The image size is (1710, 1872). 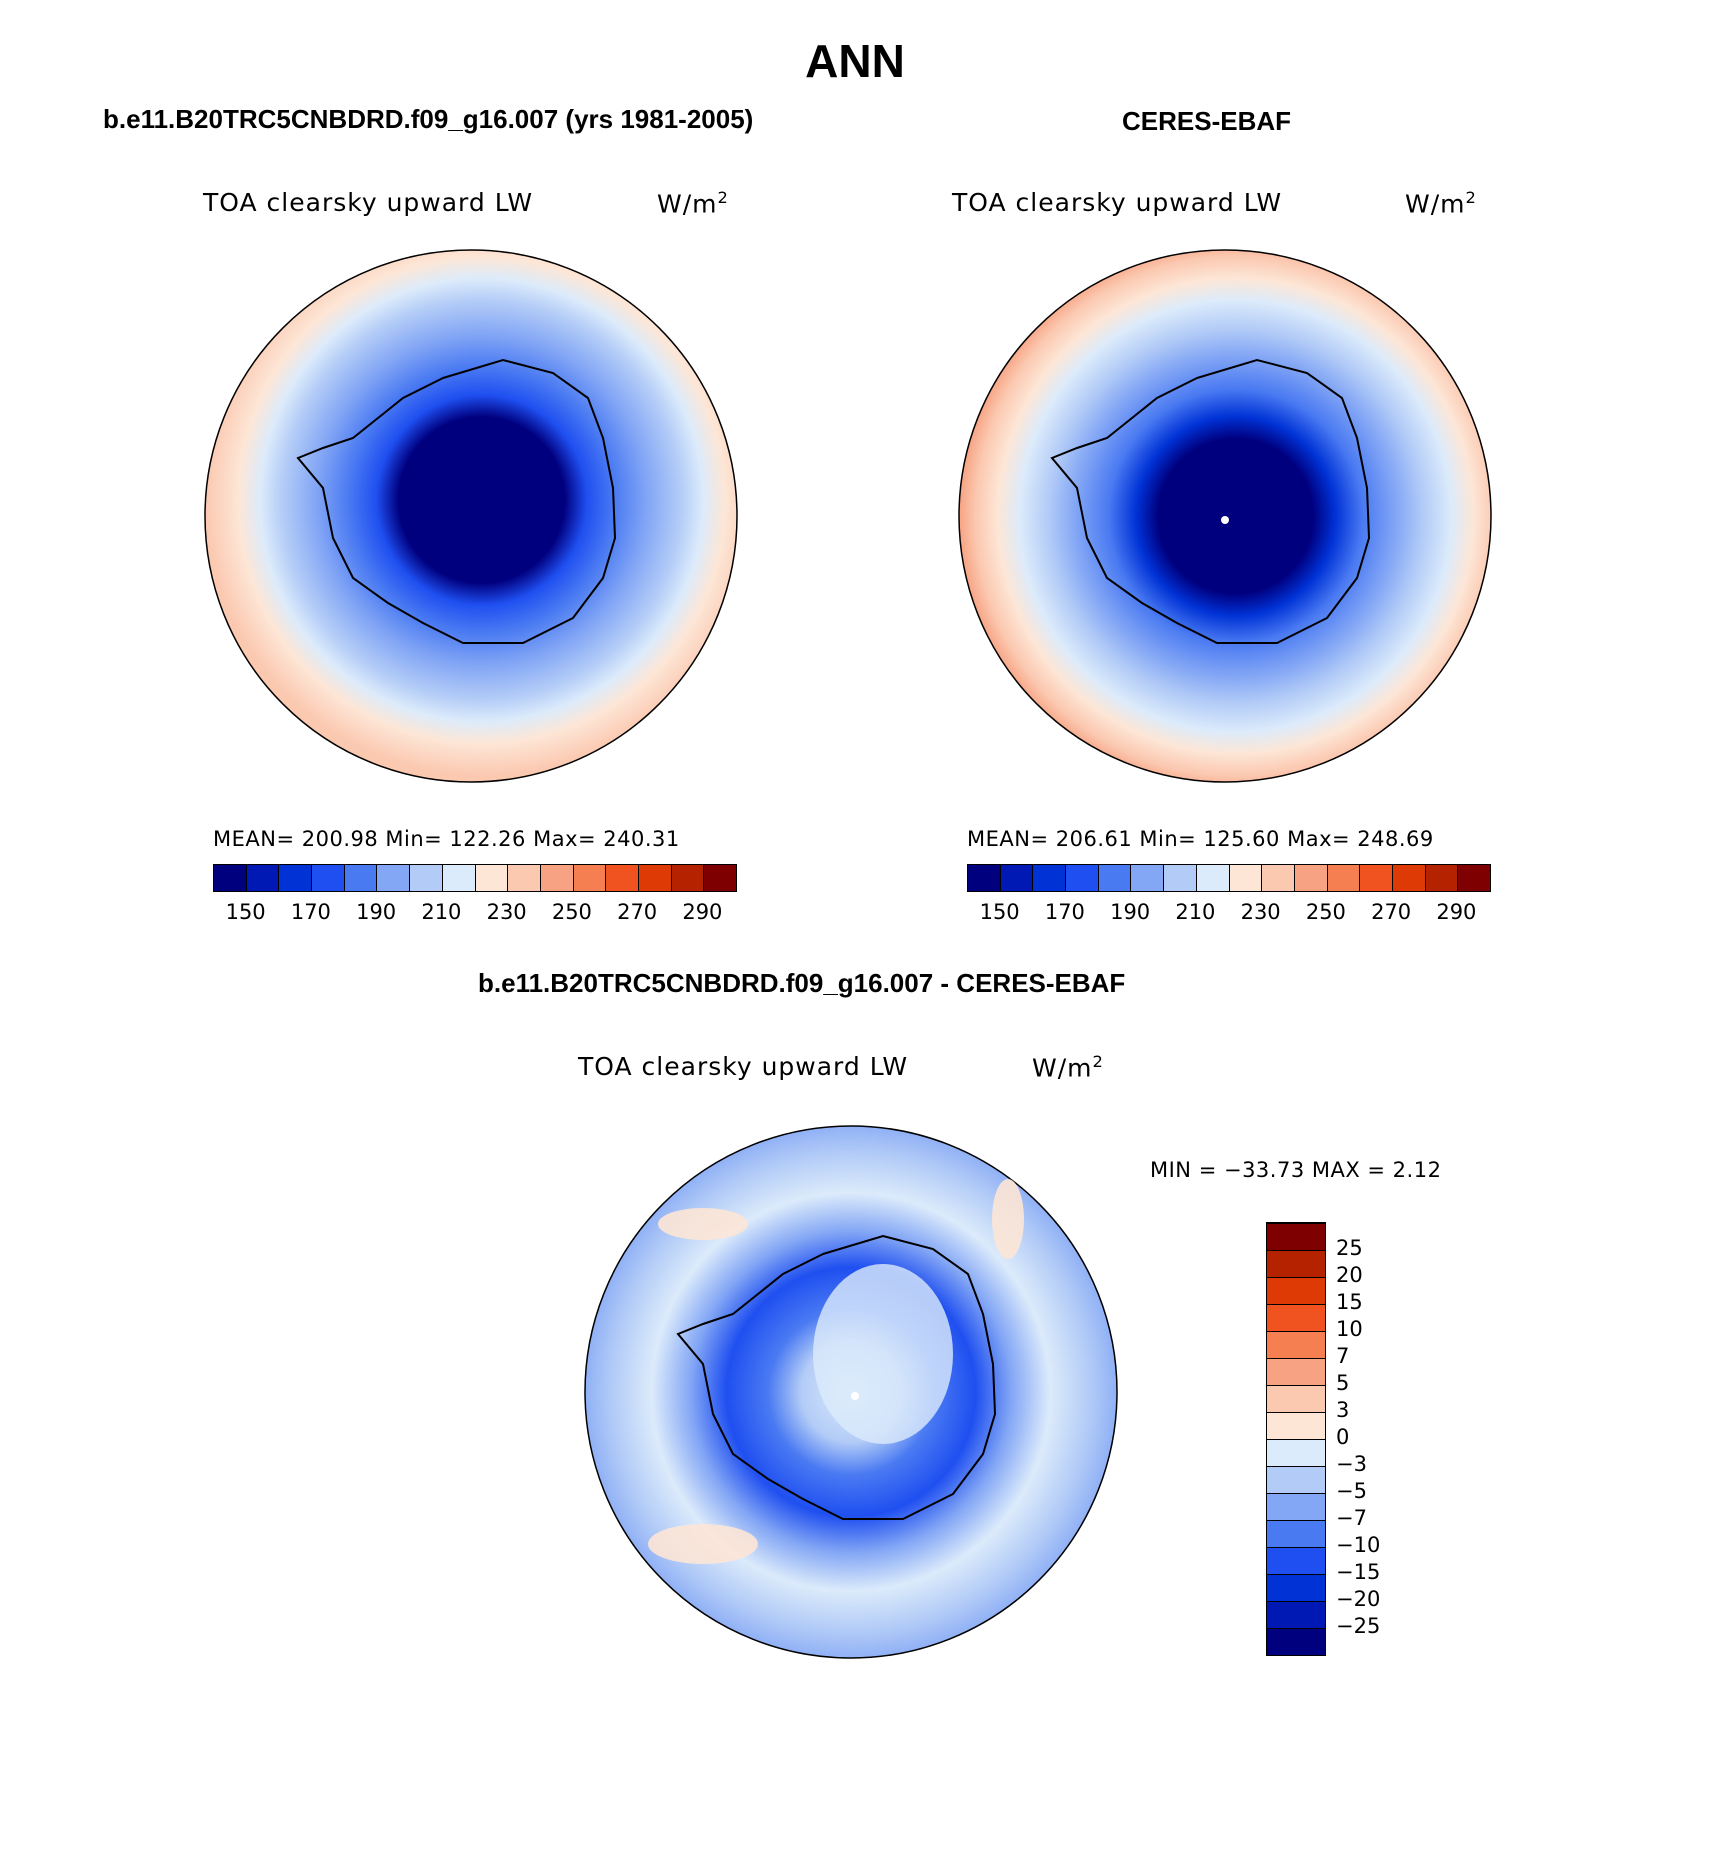 I want to click on diff-polar-map, so click(x=851, y=1392).